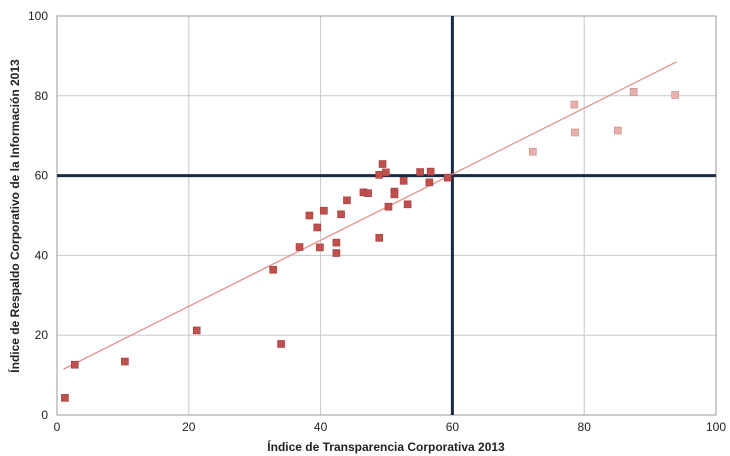 The width and height of the screenshot is (730, 456). What do you see at coordinates (44, 415) in the screenshot?
I see `y-tick-label: 0` at bounding box center [44, 415].